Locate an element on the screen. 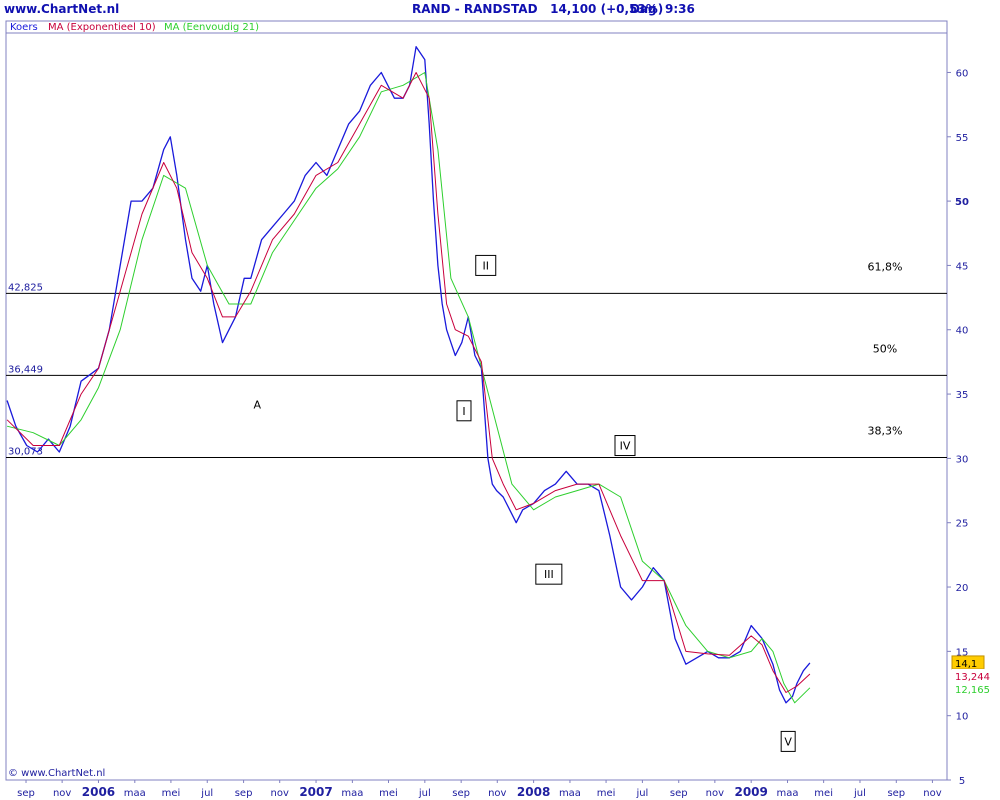 The width and height of the screenshot is (1000, 800). ticker-quote: RAND - RANDSTAD 14,100 (+0,53%) is located at coordinates (537, 9).